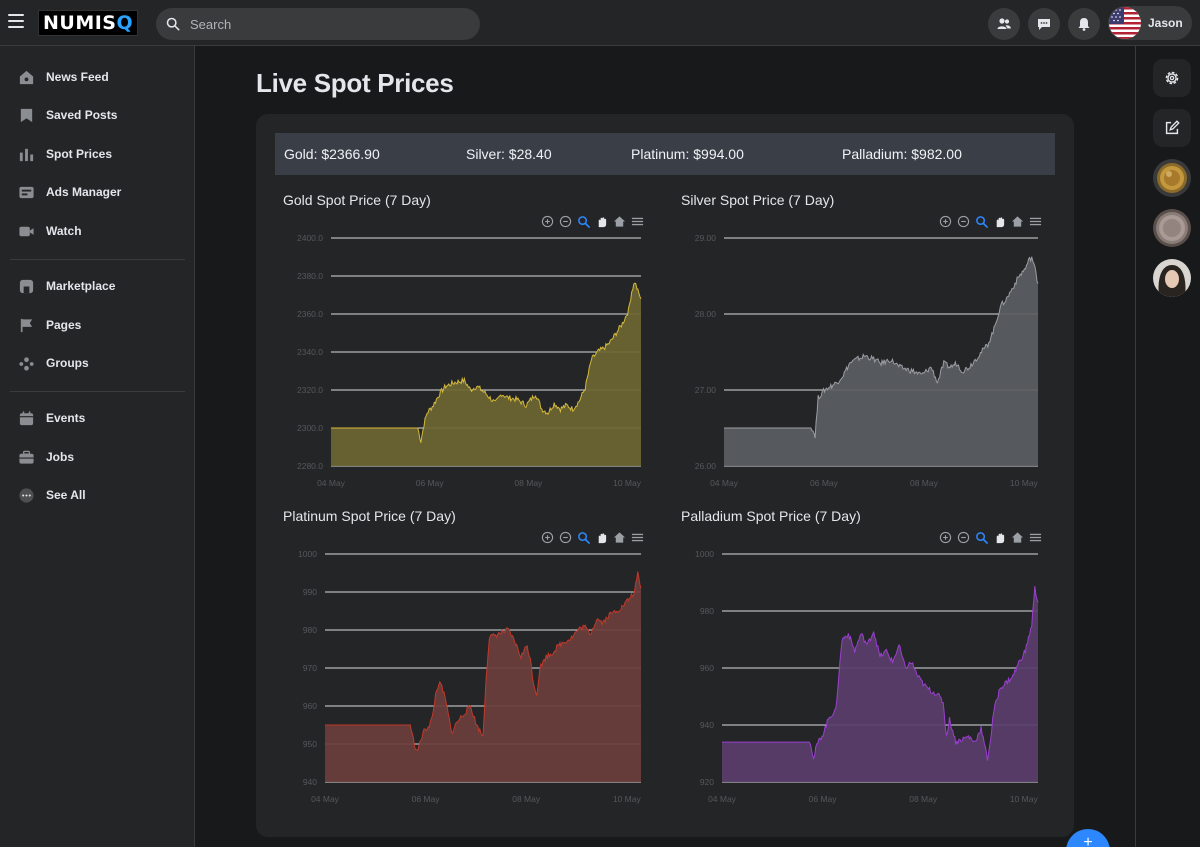 The image size is (1200, 847). Describe the element at coordinates (1172, 228) in the screenshot. I see `avatar-silver-coin` at that location.